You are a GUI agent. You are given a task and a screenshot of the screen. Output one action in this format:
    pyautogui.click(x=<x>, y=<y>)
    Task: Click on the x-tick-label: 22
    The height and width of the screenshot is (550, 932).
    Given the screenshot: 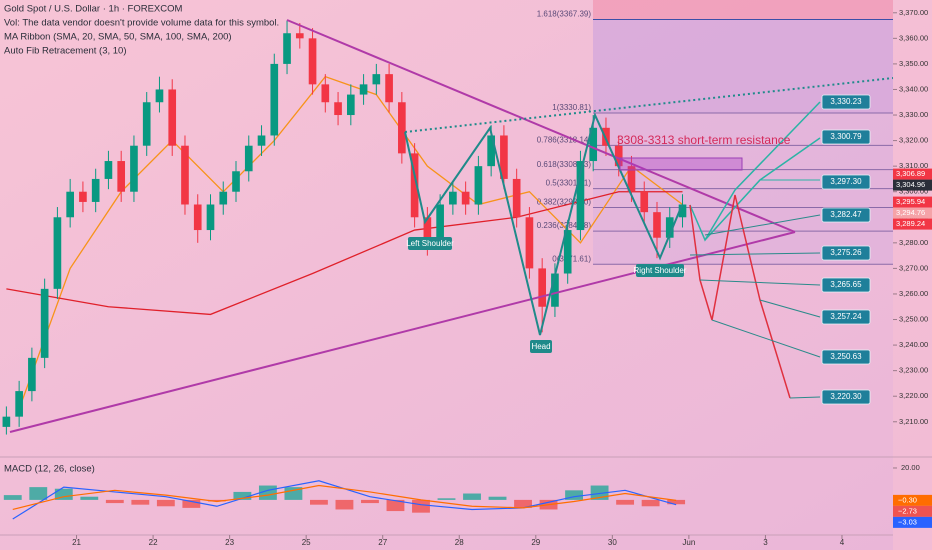 What is the action you would take?
    pyautogui.click(x=153, y=542)
    